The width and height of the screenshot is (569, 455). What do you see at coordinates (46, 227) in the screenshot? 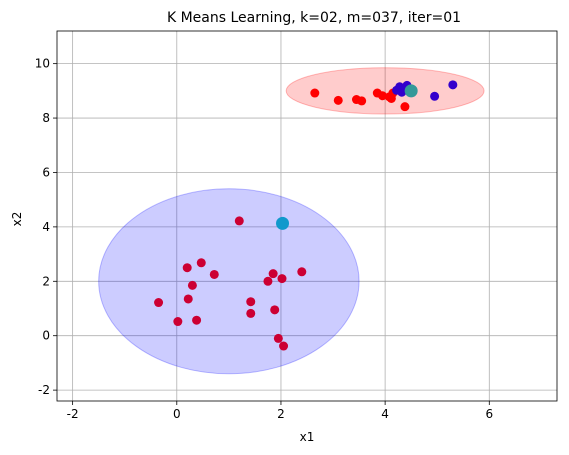
I see `y-tick-label: 4` at bounding box center [46, 227].